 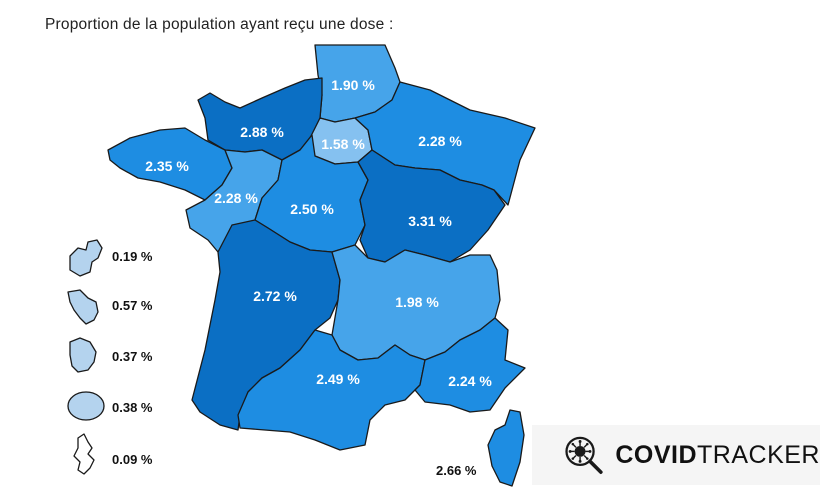 What do you see at coordinates (132, 305) in the screenshot?
I see `overseas-label: 0.57 %` at bounding box center [132, 305].